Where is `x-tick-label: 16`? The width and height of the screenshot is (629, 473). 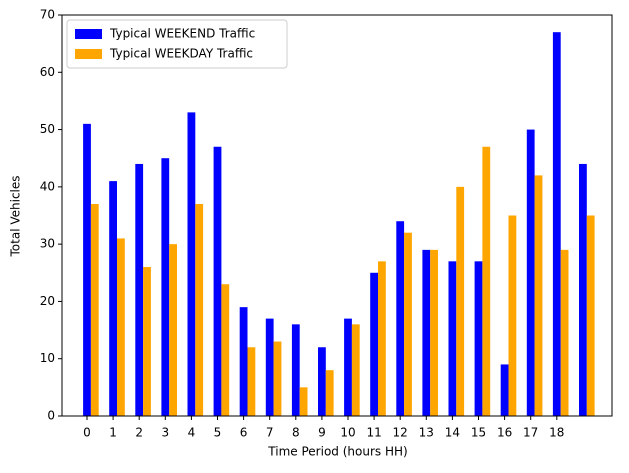
x-tick-label: 16 is located at coordinates (504, 433).